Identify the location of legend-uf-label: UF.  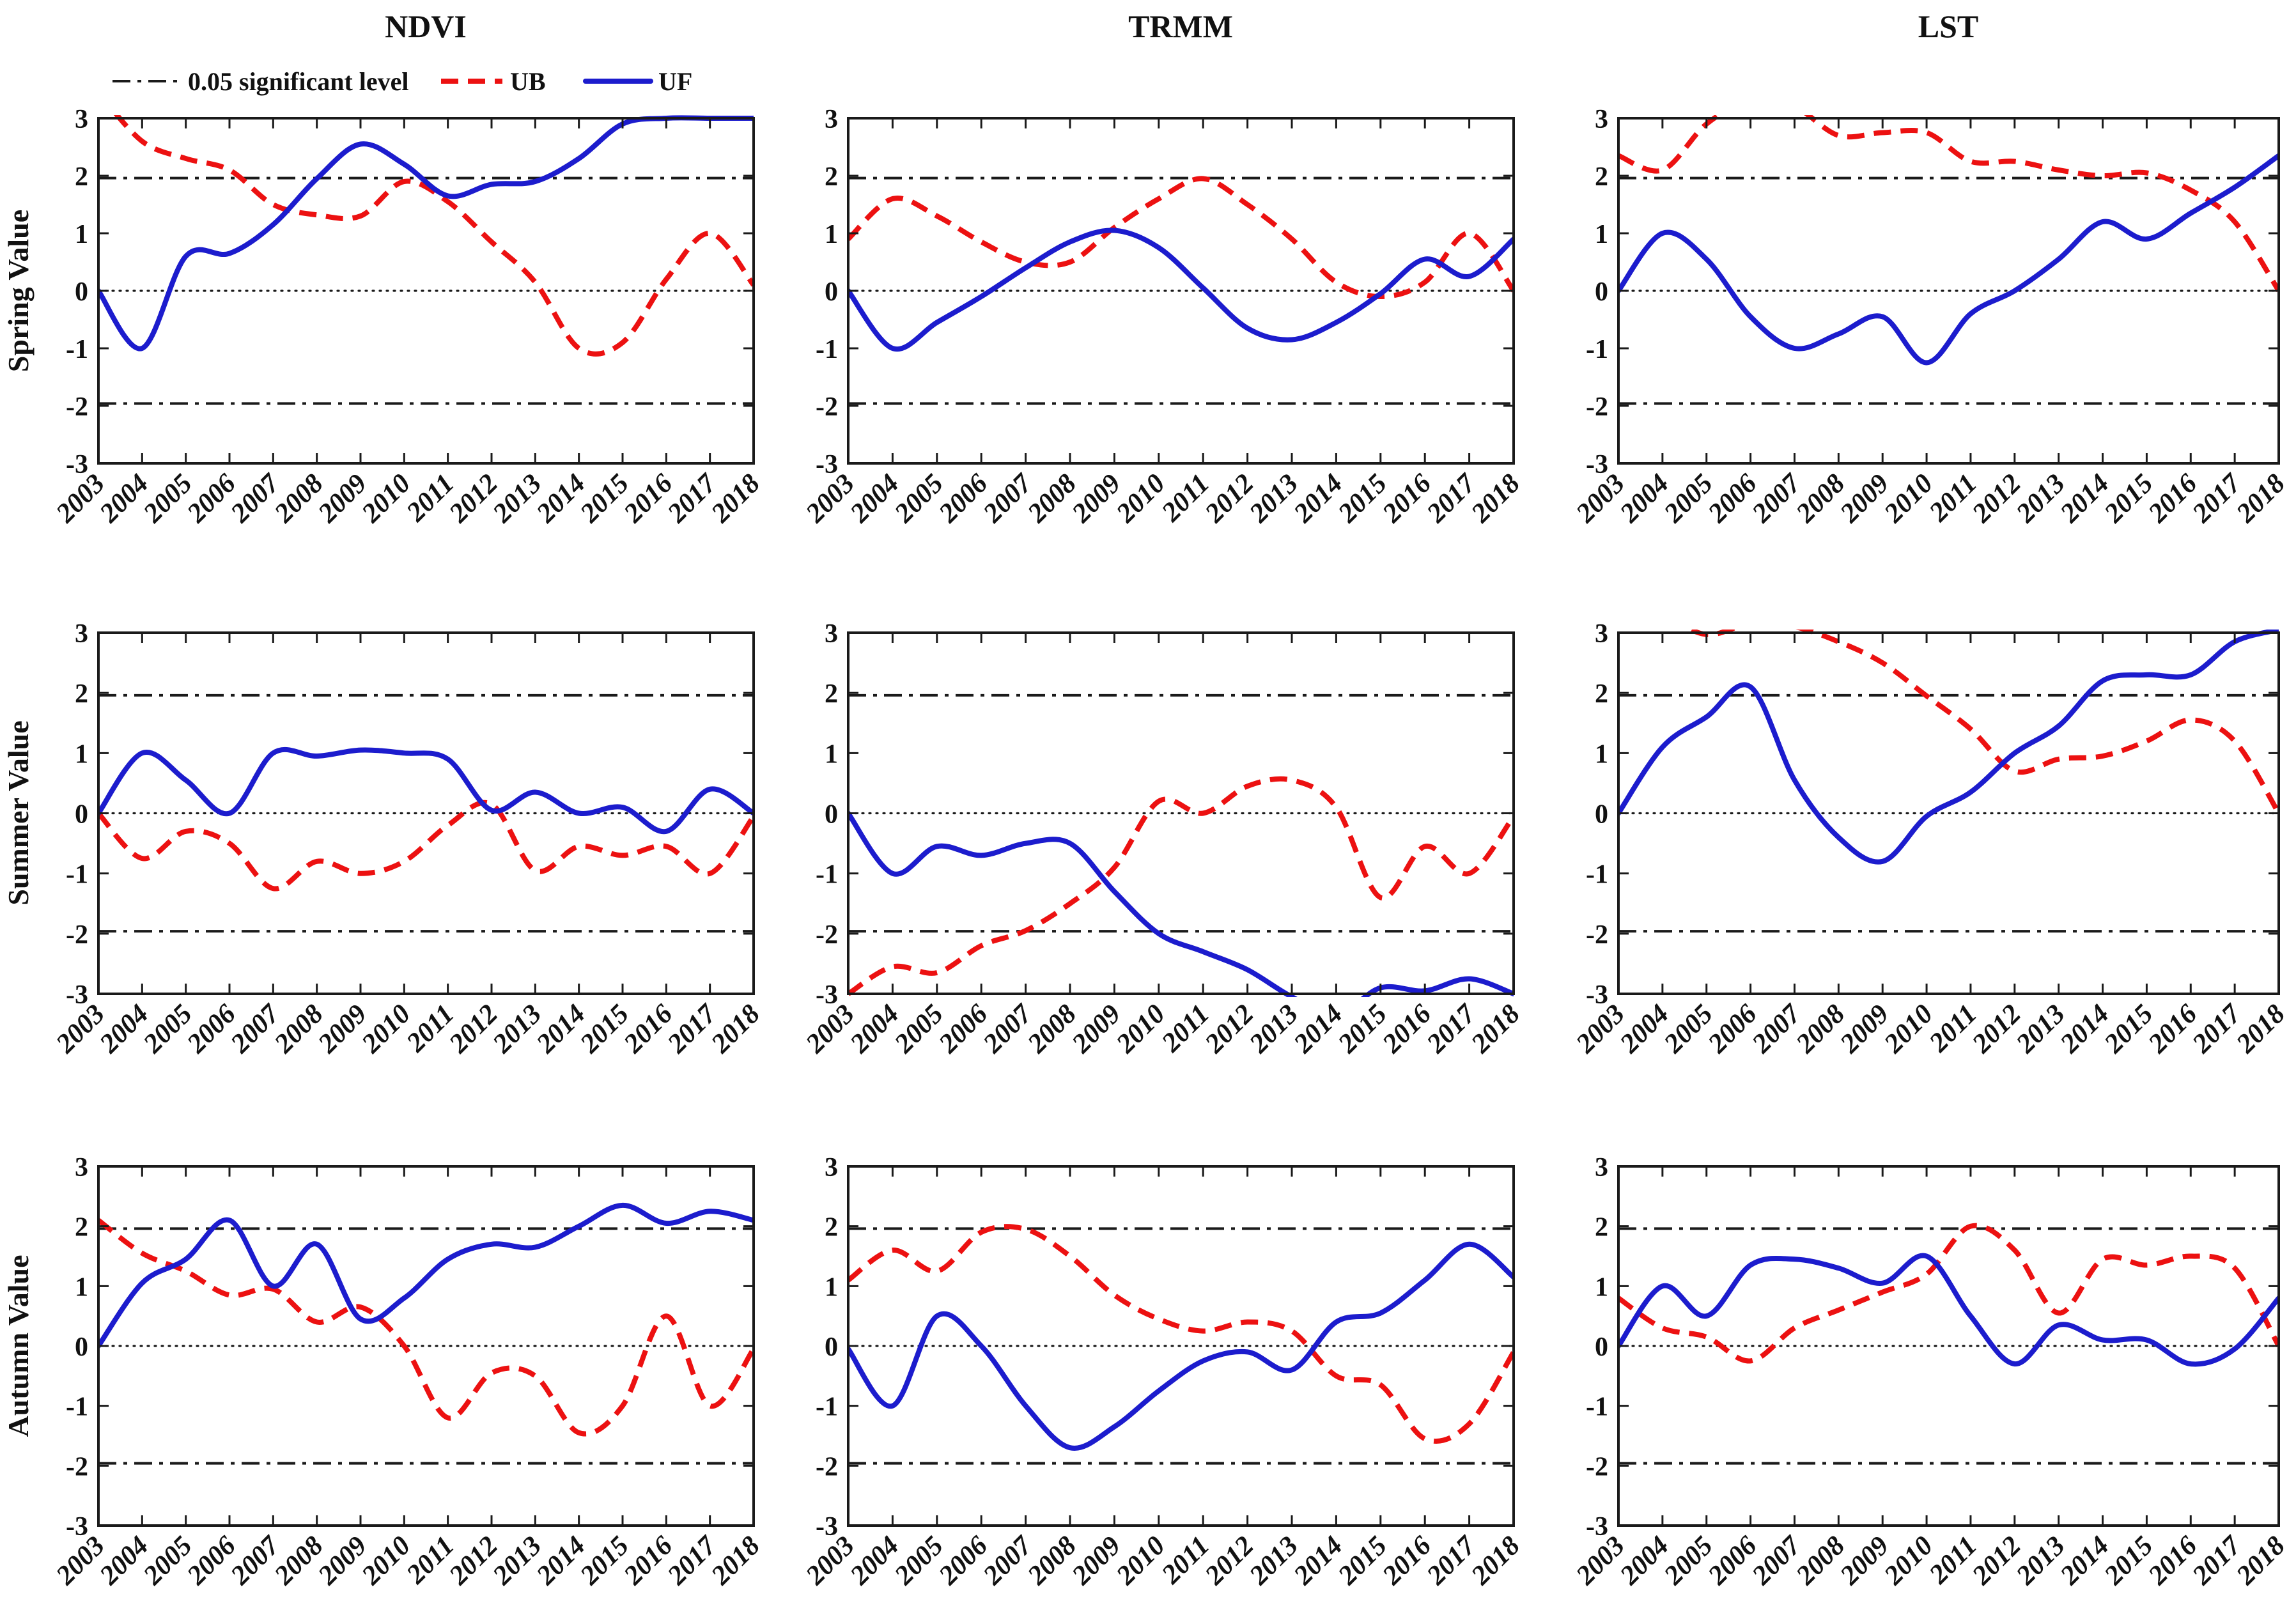
(675, 81).